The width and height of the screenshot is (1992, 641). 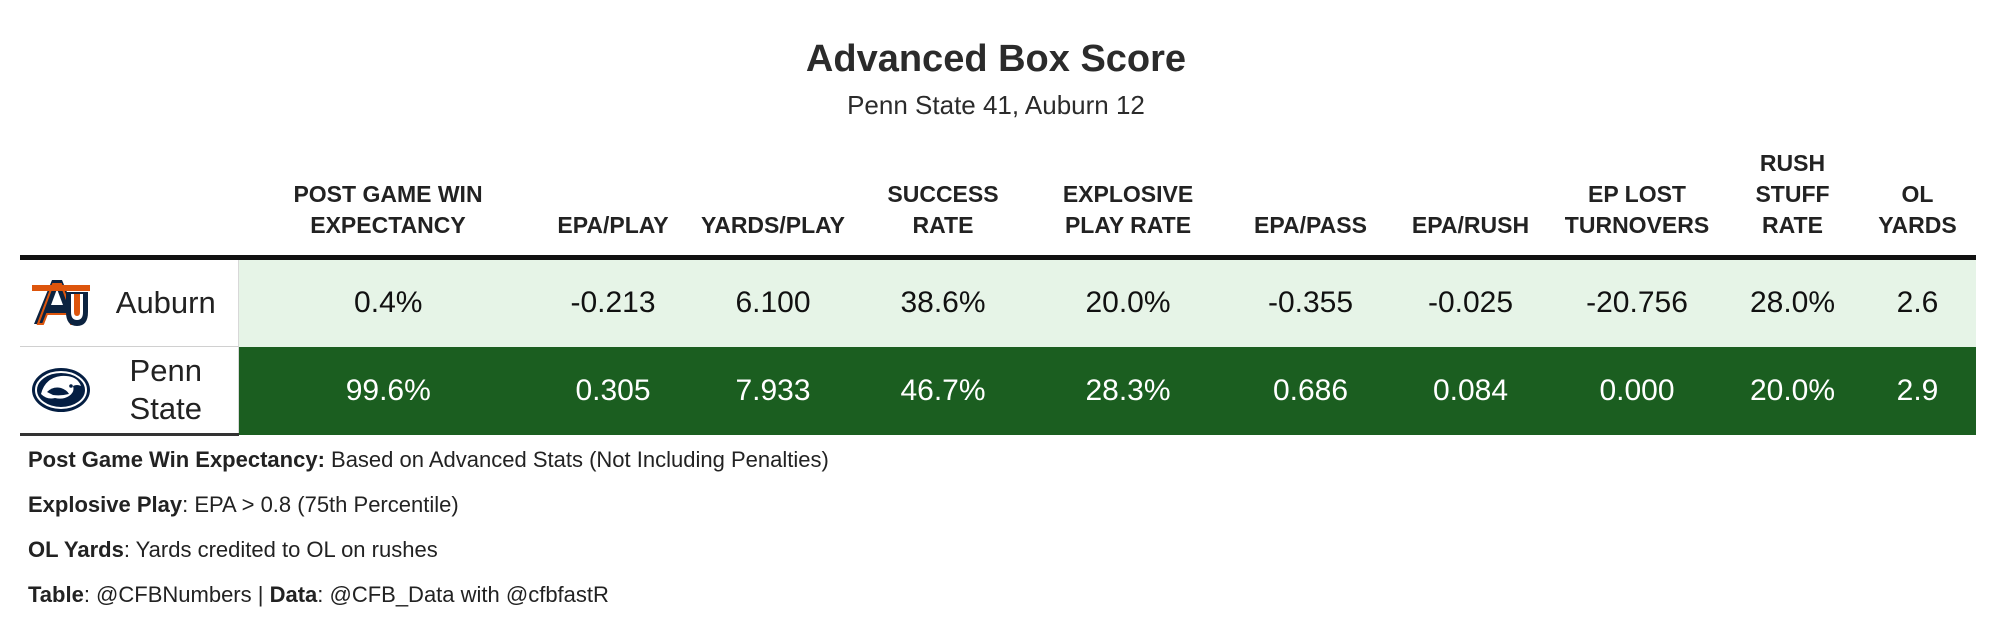 I want to click on team-cell: Auburn, so click(x=129, y=302).